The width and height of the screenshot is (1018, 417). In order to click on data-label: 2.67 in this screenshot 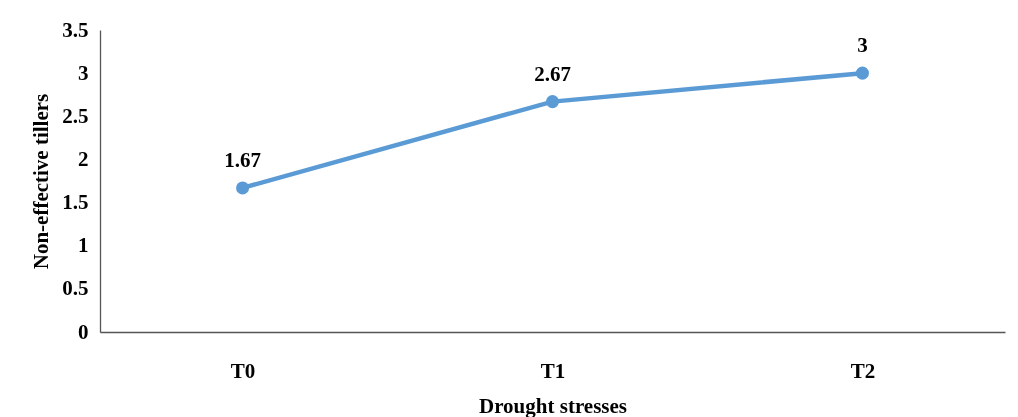, I will do `click(552, 73)`.